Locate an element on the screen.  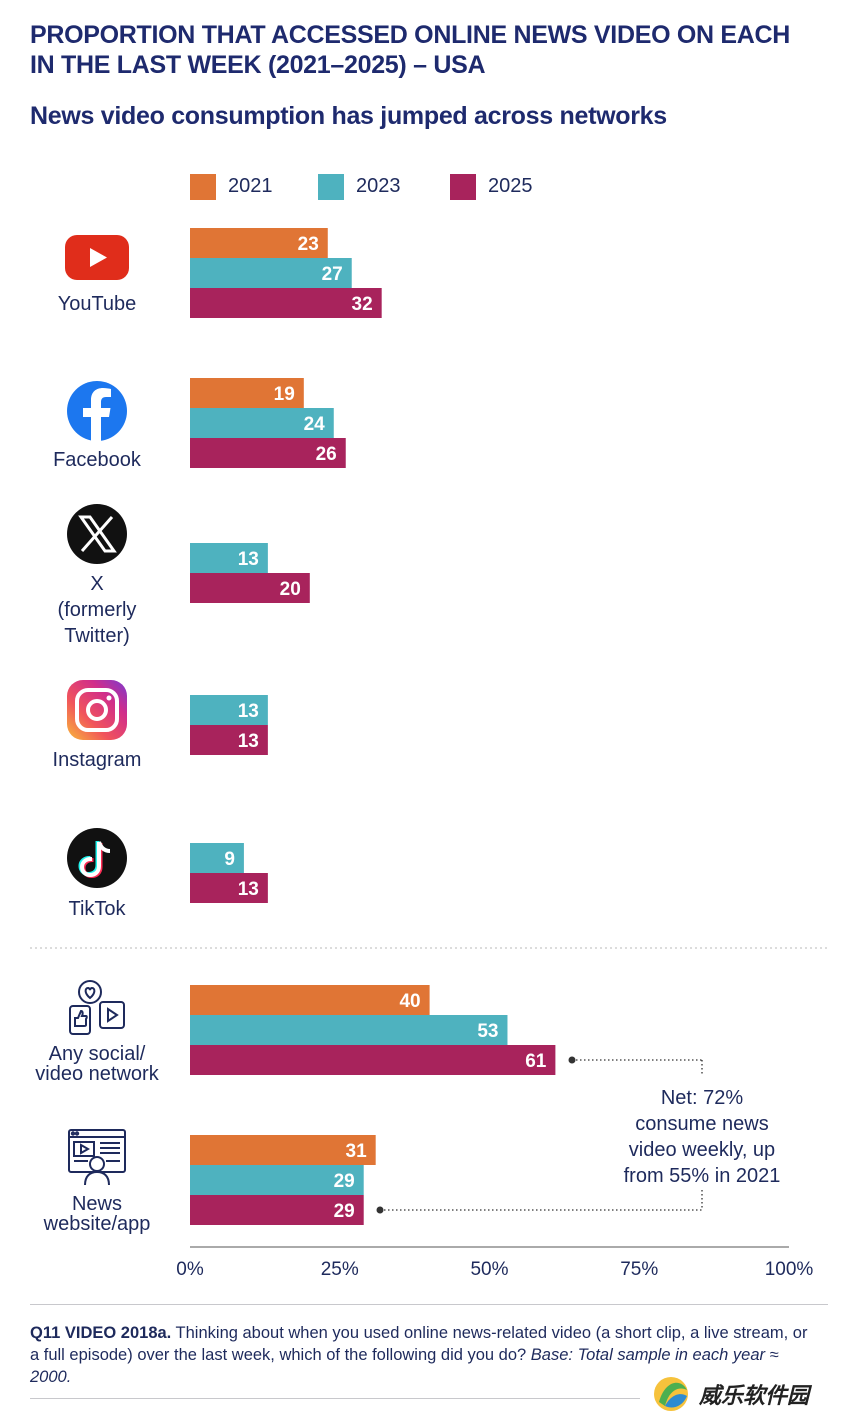
x-tick-label-4: 100% is located at coordinates (789, 1269).